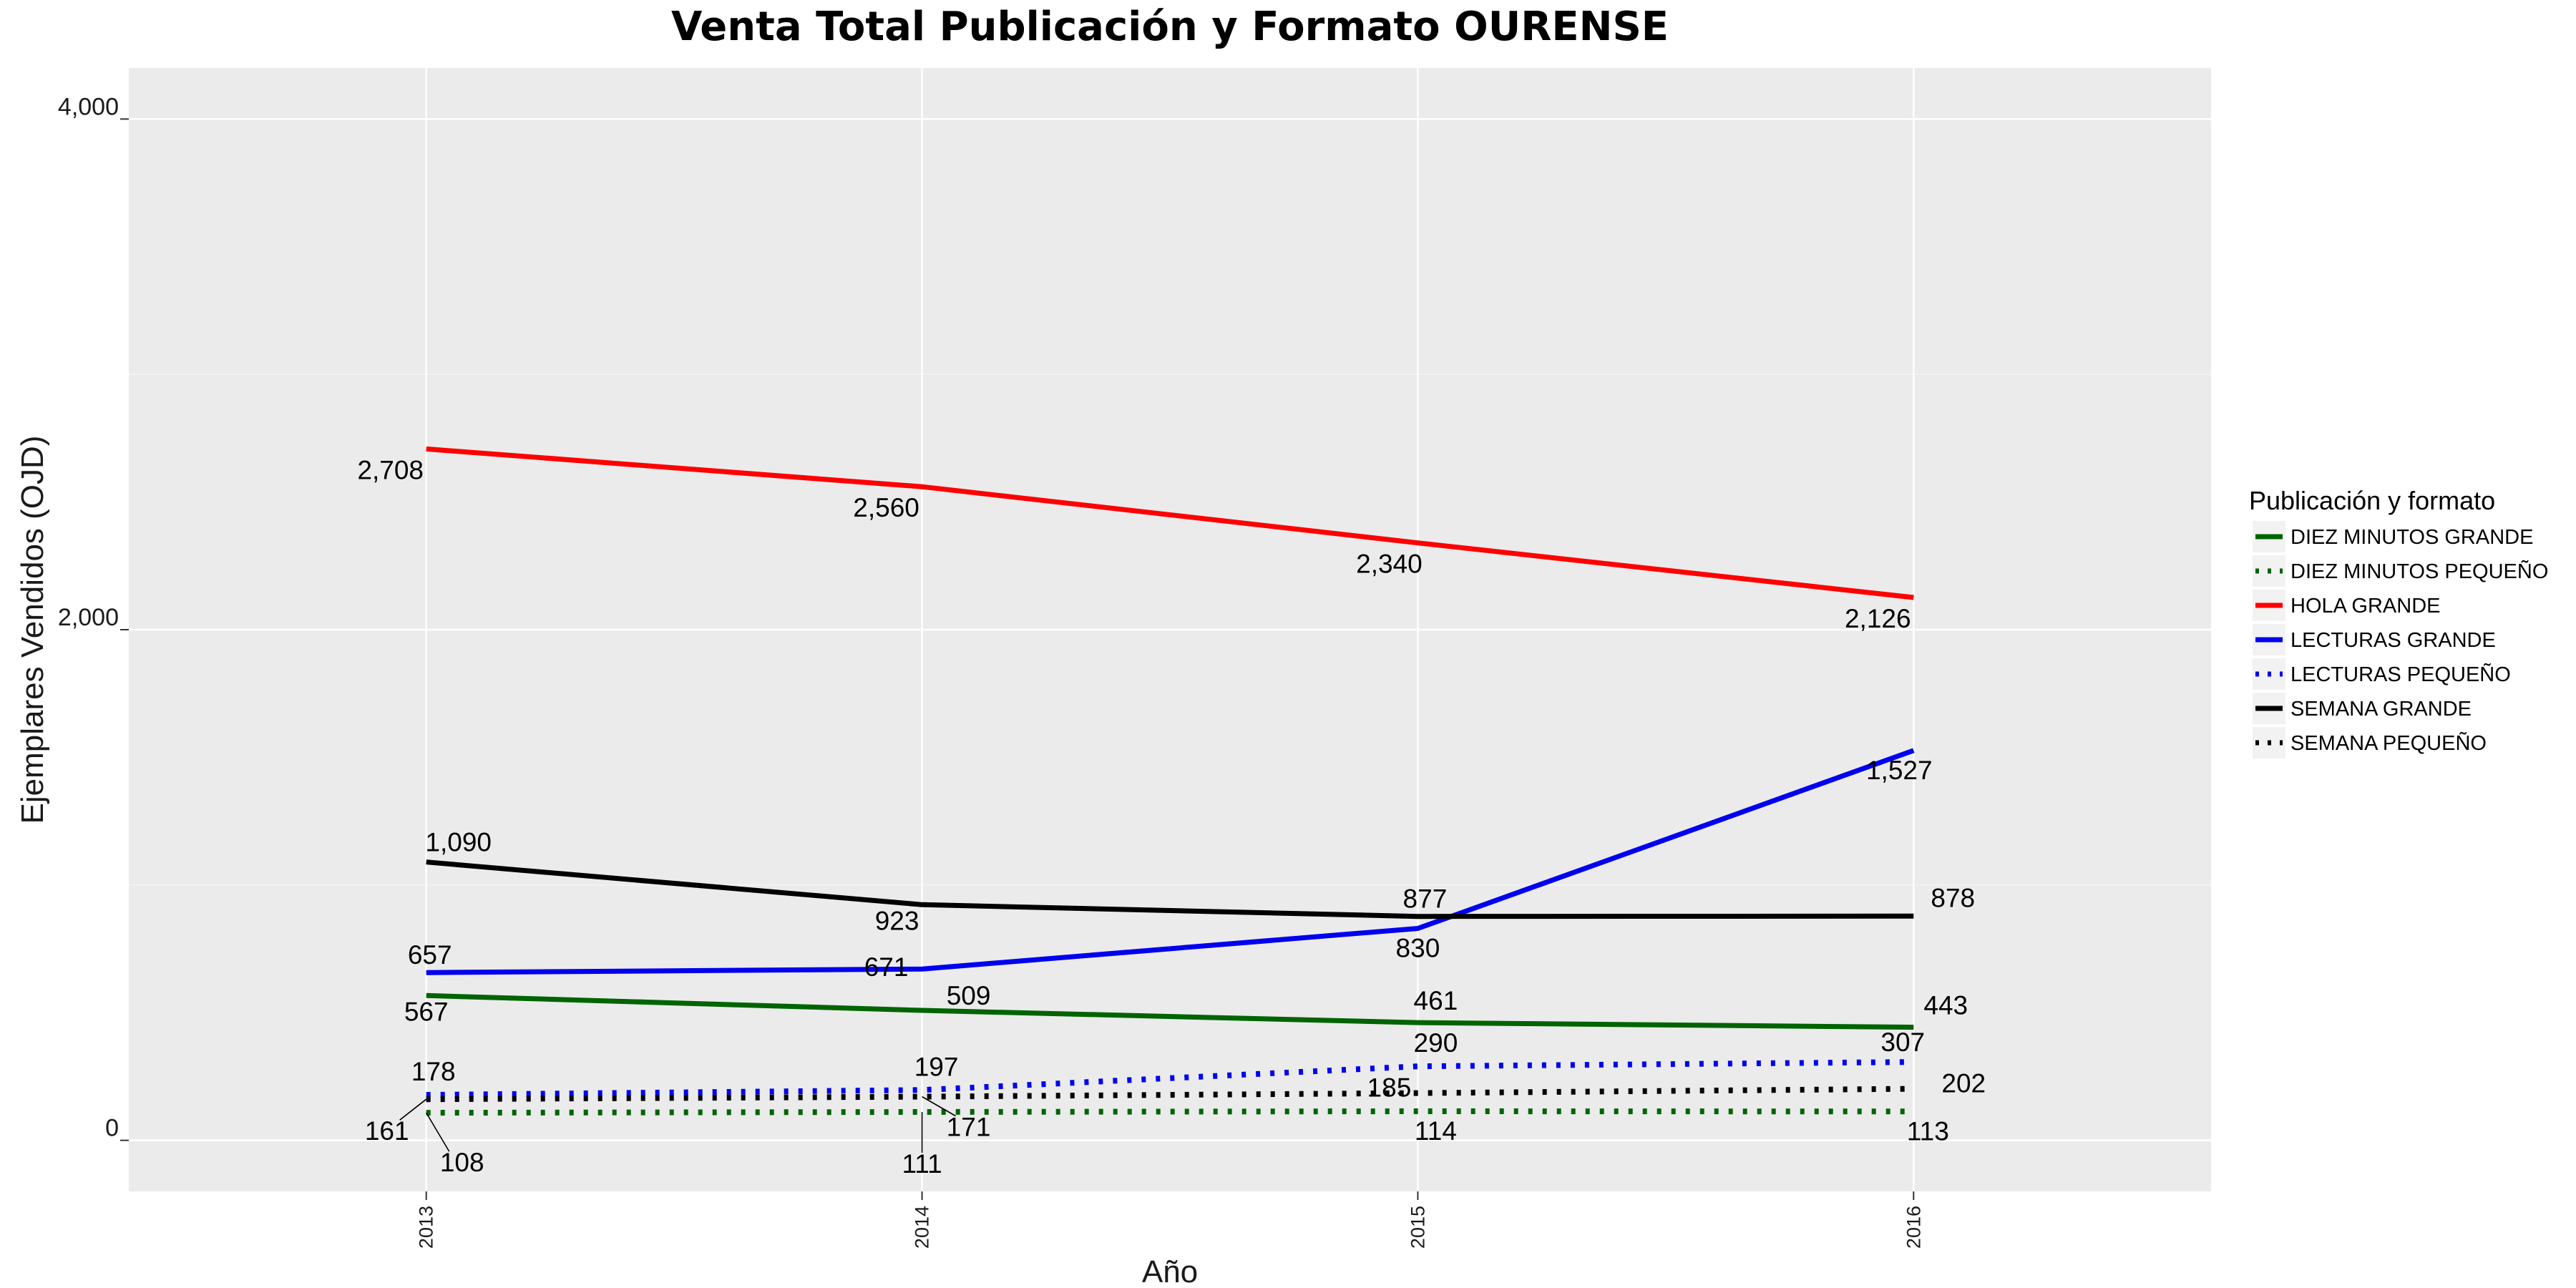 The image size is (2576, 1288). I want to click on x-tick-label: 2016, so click(1913, 1227).